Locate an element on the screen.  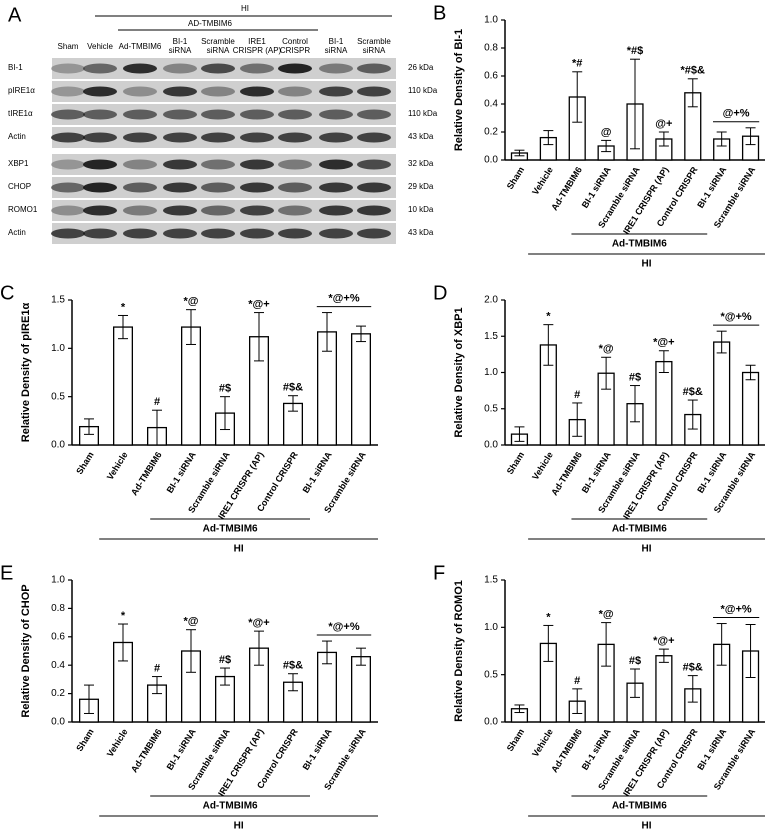
y-tick-label: 2.0 is located at coordinates (491, 300).